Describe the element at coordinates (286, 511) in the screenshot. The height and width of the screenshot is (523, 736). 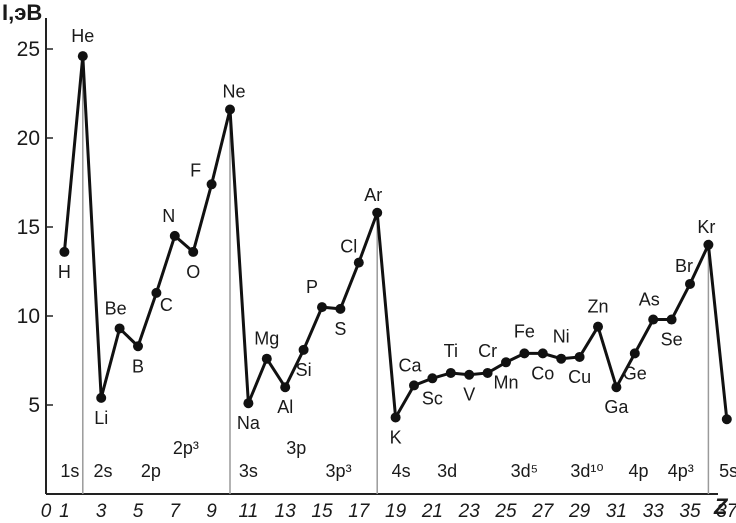
I see `x-tick-label: 13` at that location.